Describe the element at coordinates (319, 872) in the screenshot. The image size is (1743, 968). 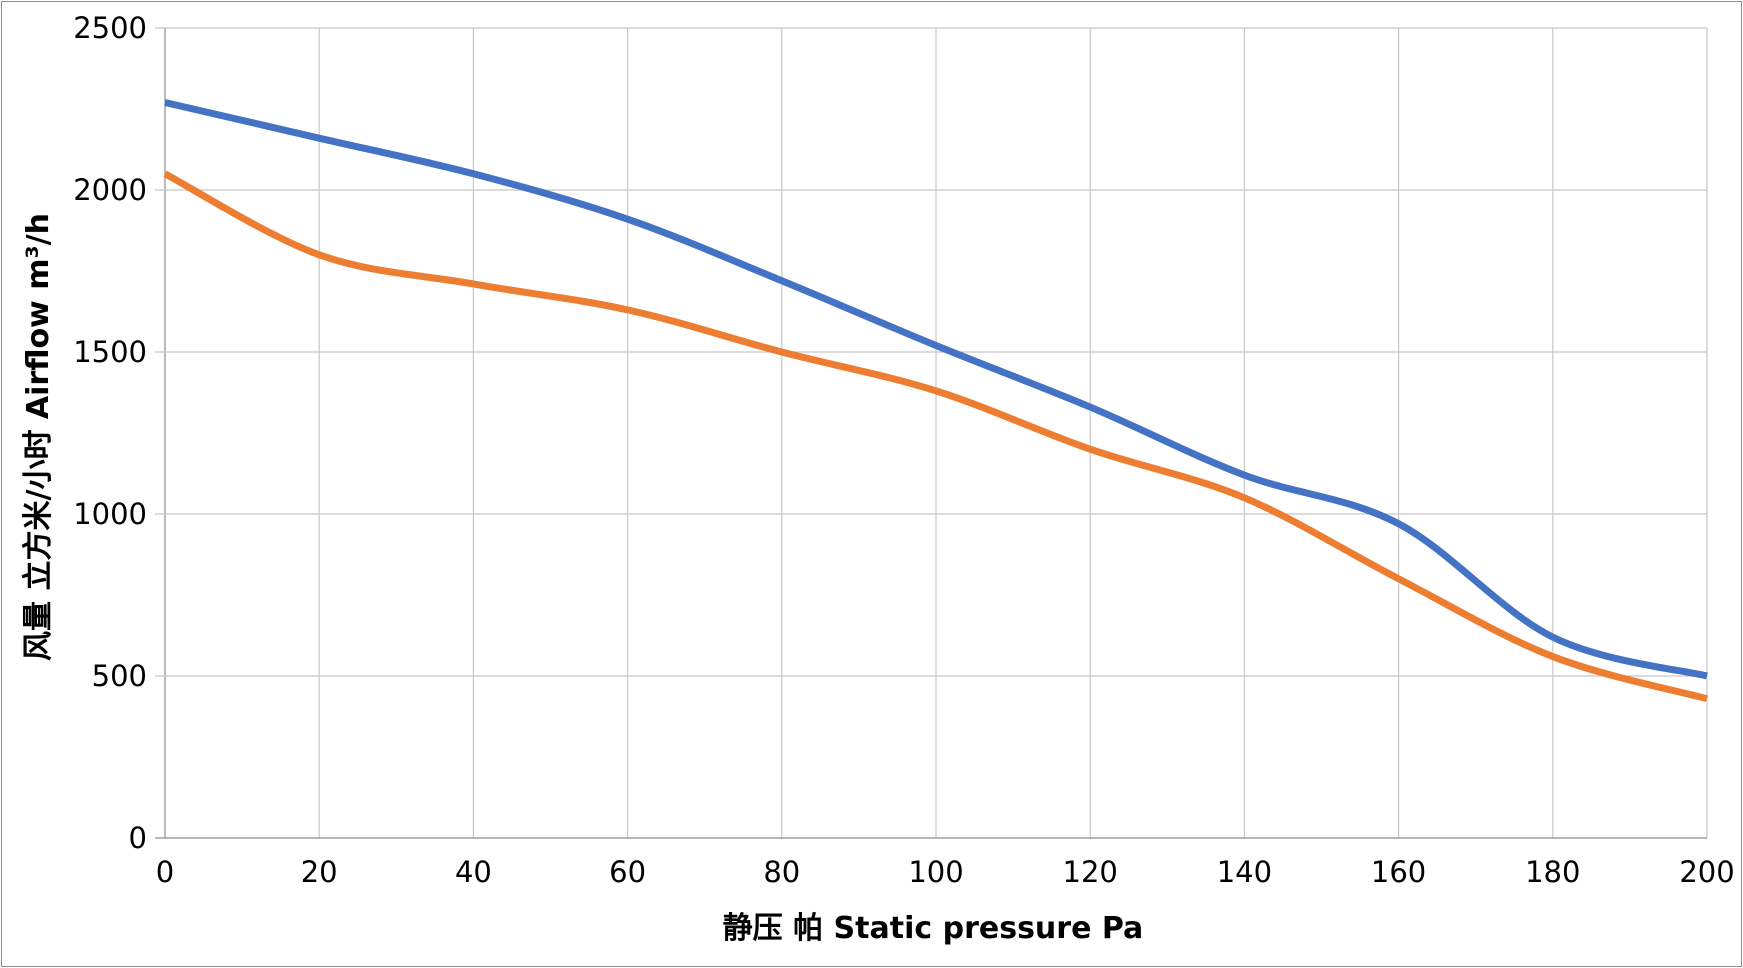
I see `x-tick-label: 20` at that location.